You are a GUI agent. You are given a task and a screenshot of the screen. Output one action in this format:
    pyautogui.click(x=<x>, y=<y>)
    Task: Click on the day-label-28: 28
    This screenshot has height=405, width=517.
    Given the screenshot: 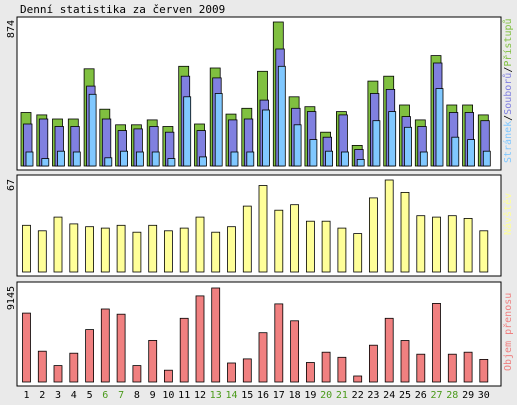 What is the action you would take?
    pyautogui.click(x=452, y=395)
    